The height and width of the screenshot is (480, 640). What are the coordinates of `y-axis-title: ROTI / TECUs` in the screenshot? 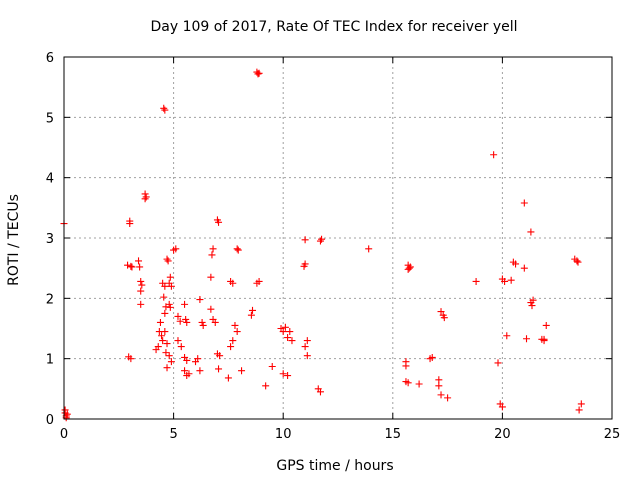 It's located at (14, 240).